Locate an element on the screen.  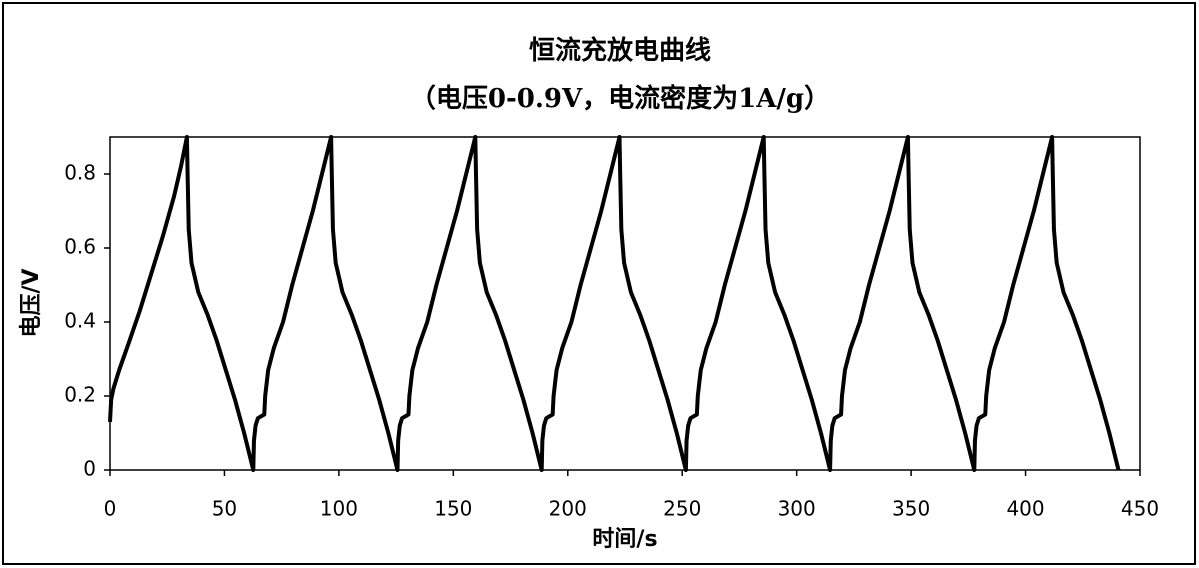
y-tick-label: 0.2 is located at coordinates (80, 395).